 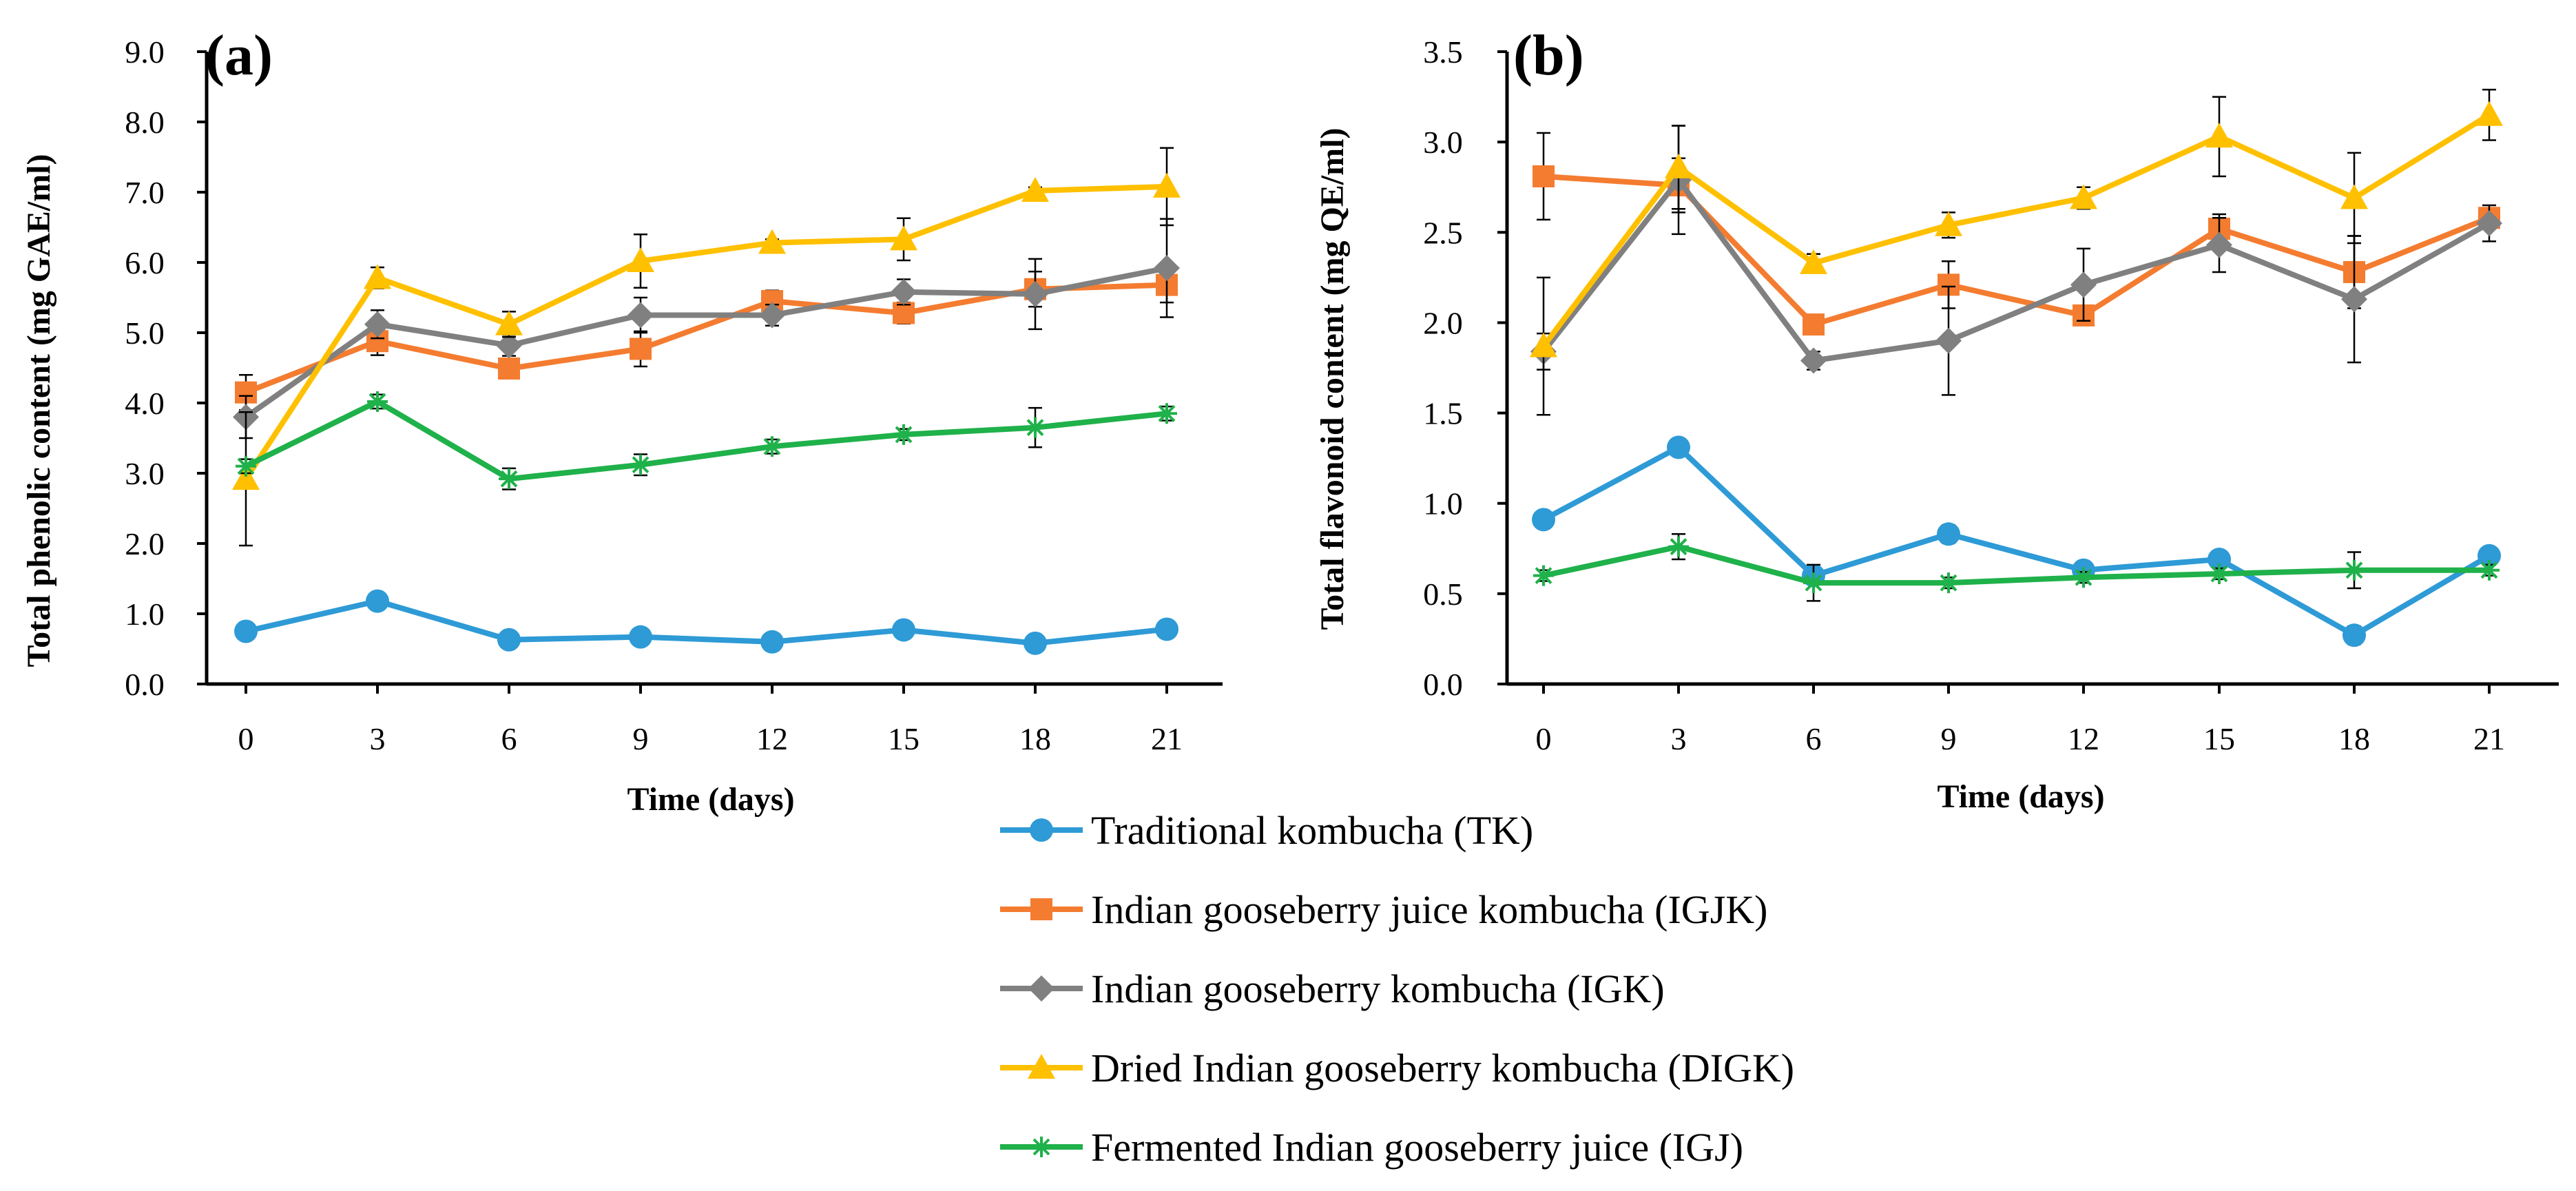 What do you see at coordinates (1041, 988) in the screenshot?
I see `legend-marker-igk` at bounding box center [1041, 988].